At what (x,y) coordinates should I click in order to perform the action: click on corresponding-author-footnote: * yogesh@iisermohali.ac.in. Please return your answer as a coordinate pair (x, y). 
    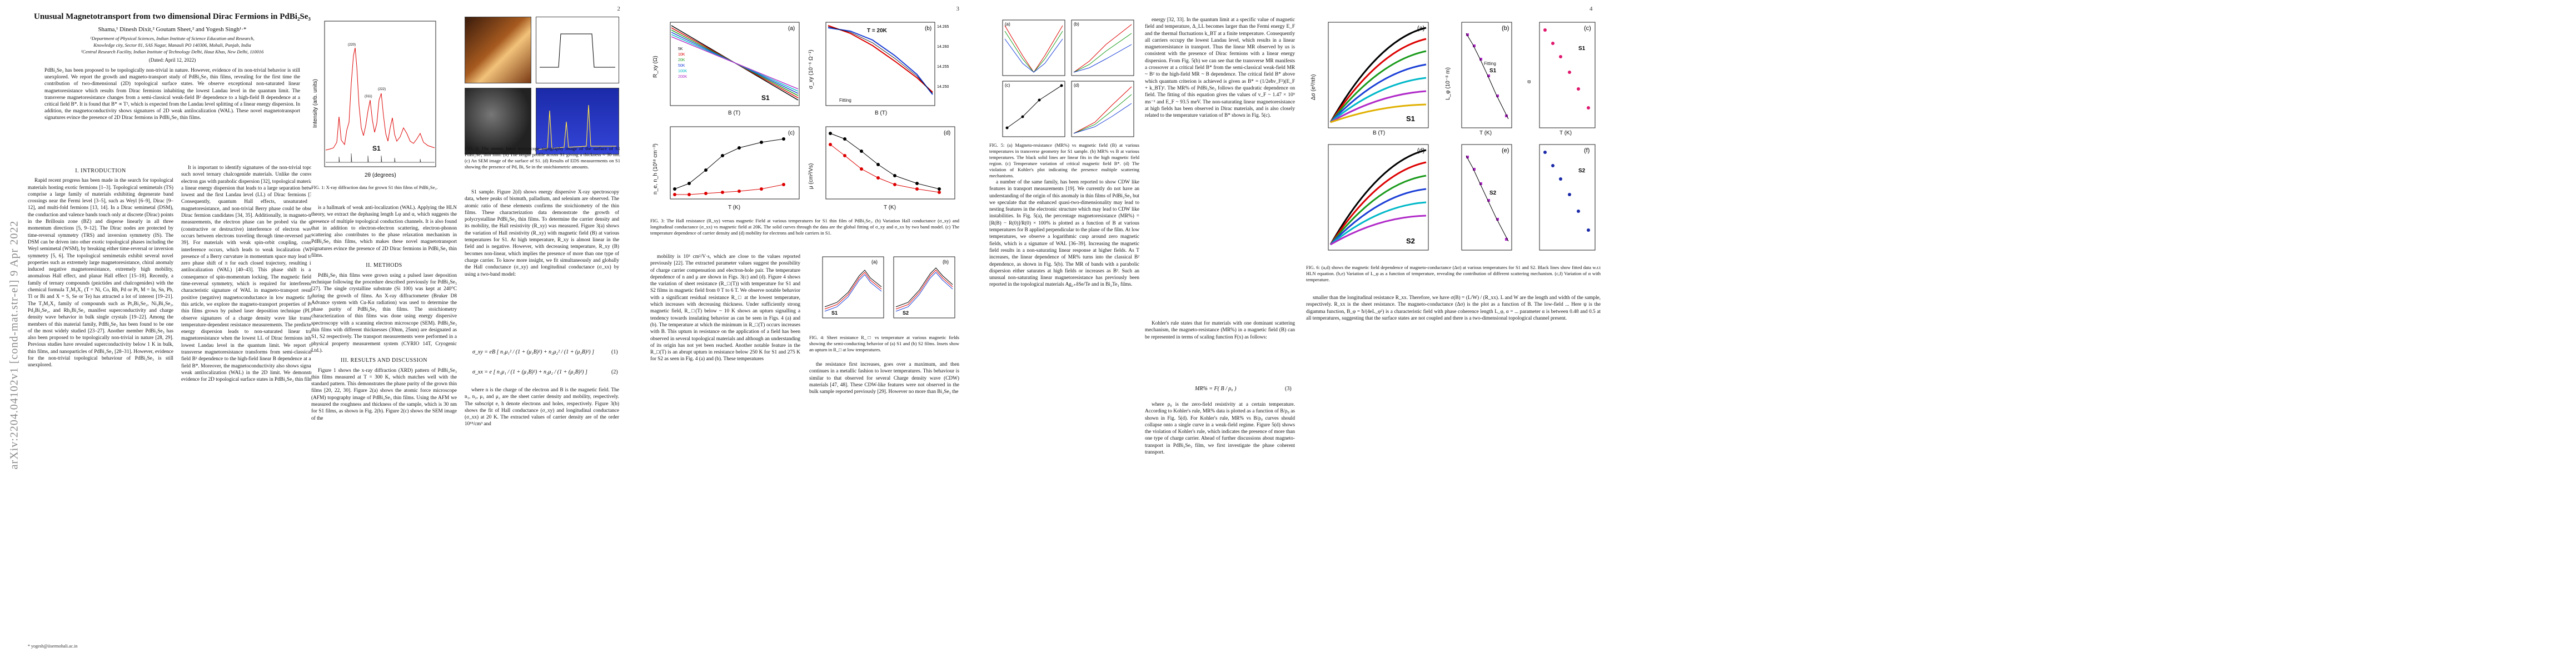
    Looking at the image, I should click on (53, 646).